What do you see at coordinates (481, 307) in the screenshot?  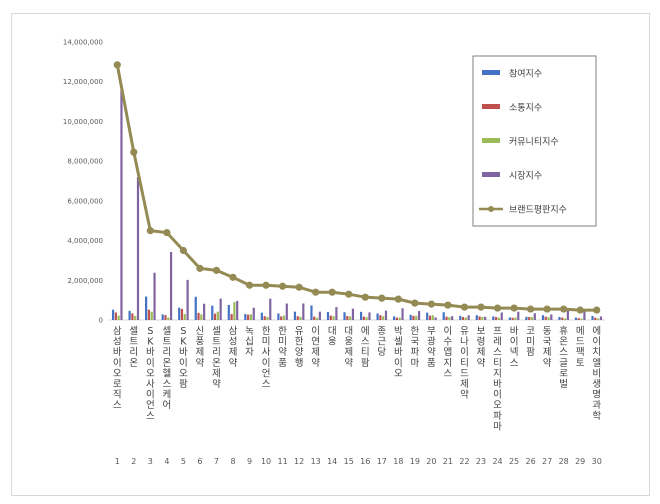 I see `point-브랜드평판지수-23` at bounding box center [481, 307].